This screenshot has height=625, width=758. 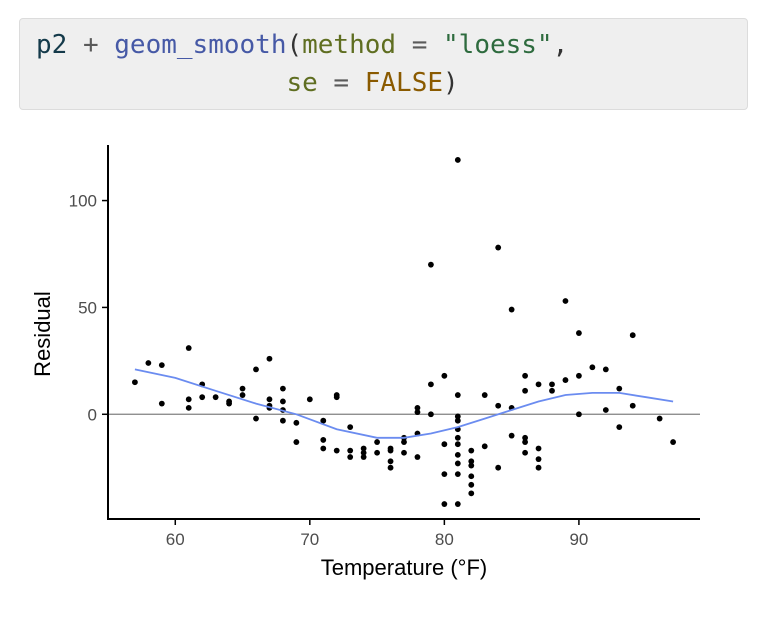 What do you see at coordinates (294, 45) in the screenshot?
I see `code-token: (` at bounding box center [294, 45].